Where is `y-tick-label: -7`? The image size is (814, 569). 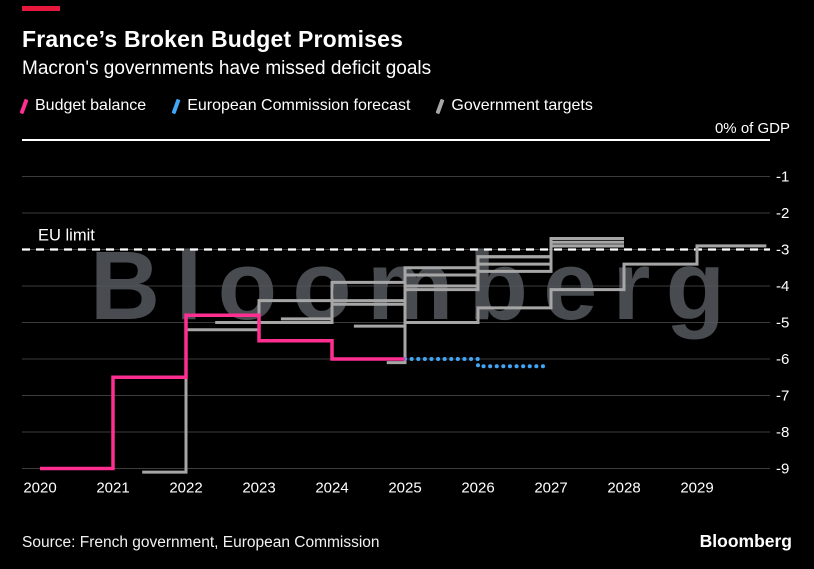
y-tick-label: -7 is located at coordinates (782, 396).